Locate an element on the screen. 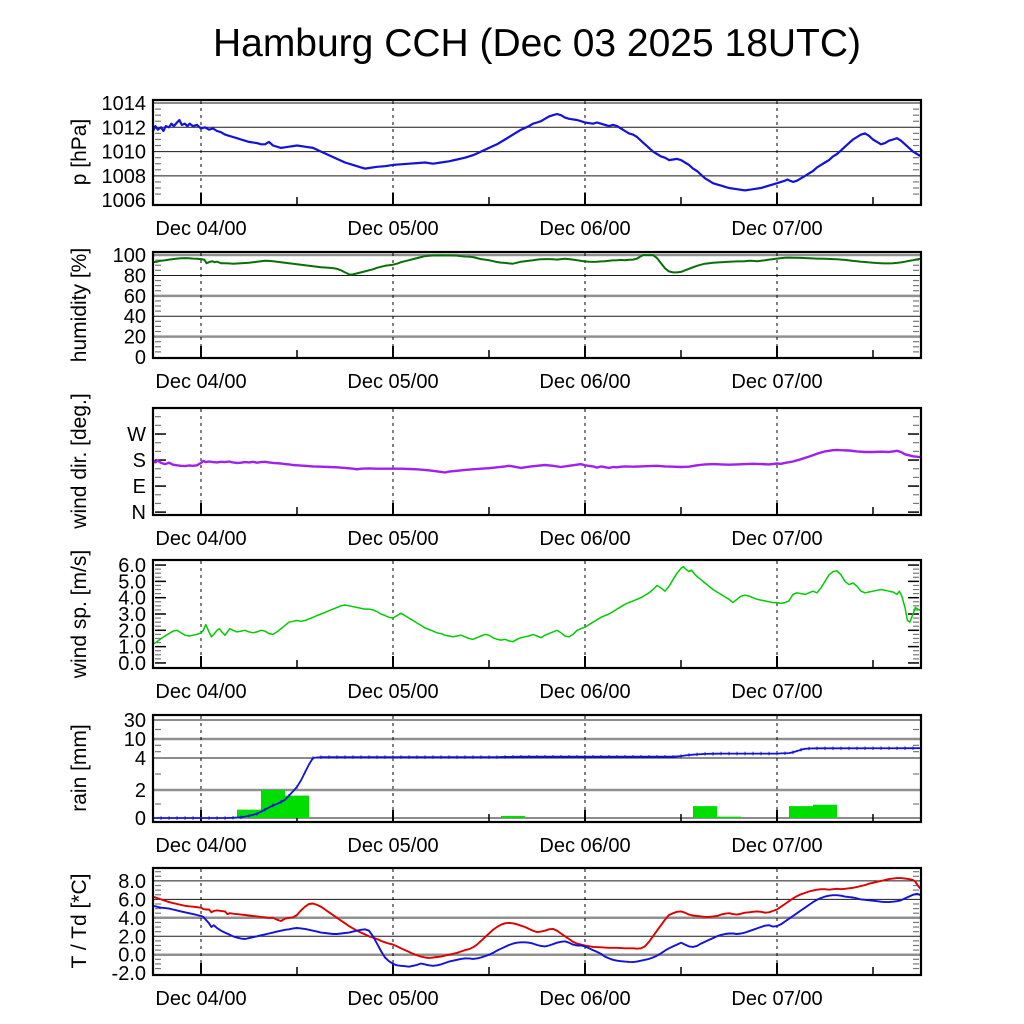  wind-direction-series is located at coordinates (537, 461).